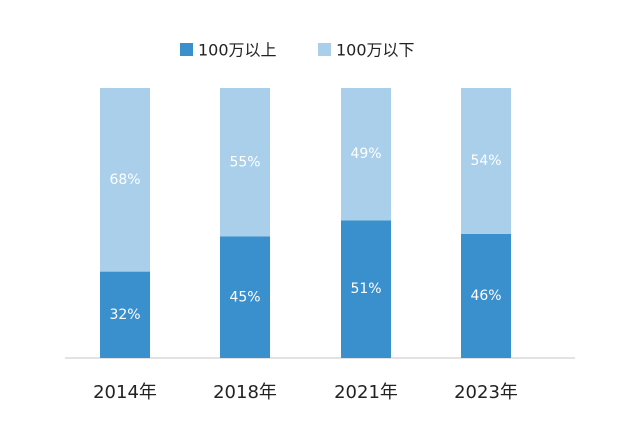 This screenshot has height=441, width=636. I want to click on value-label: 55%, so click(244, 162).